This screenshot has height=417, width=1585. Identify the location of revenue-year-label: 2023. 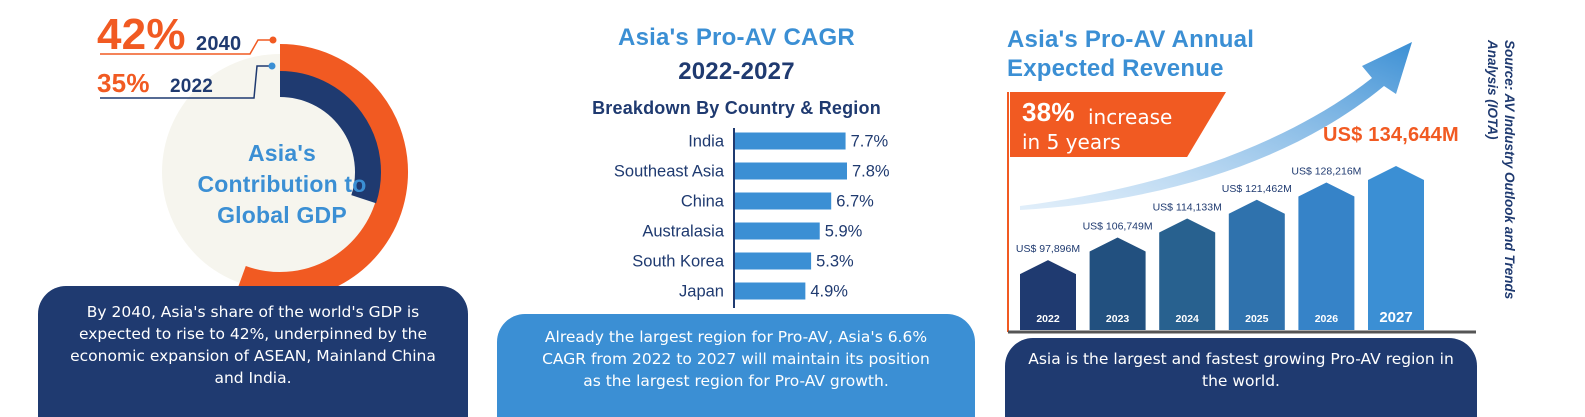
(1118, 319).